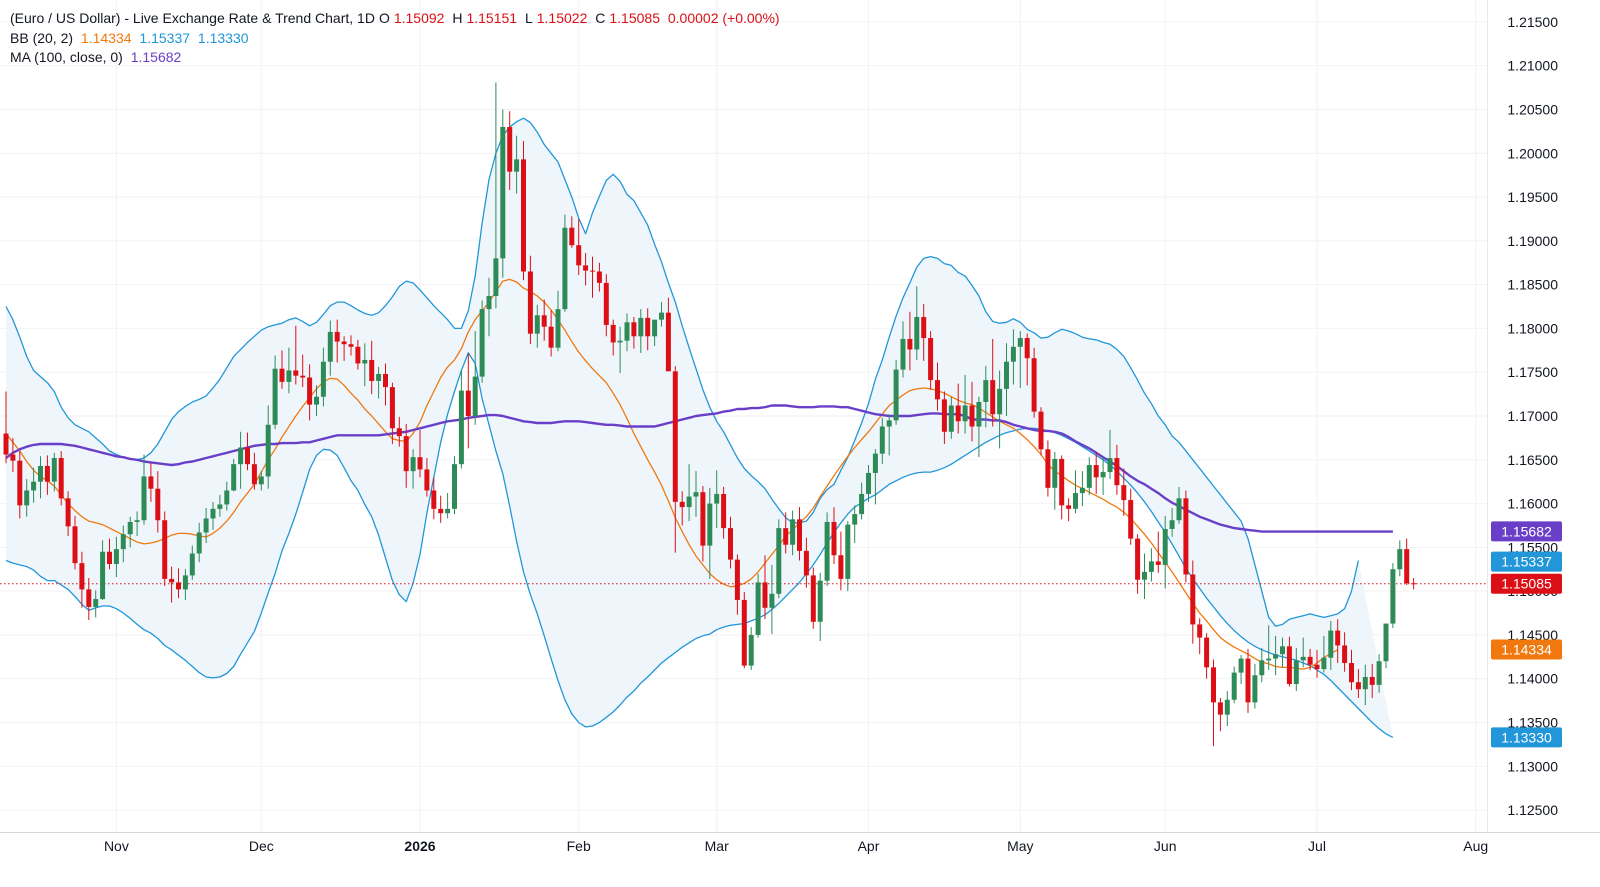 Image resolution: width=1600 pixels, height=887 pixels. Describe the element at coordinates (419, 18) in the screenshot. I see `open-value: 1.15092` at that location.